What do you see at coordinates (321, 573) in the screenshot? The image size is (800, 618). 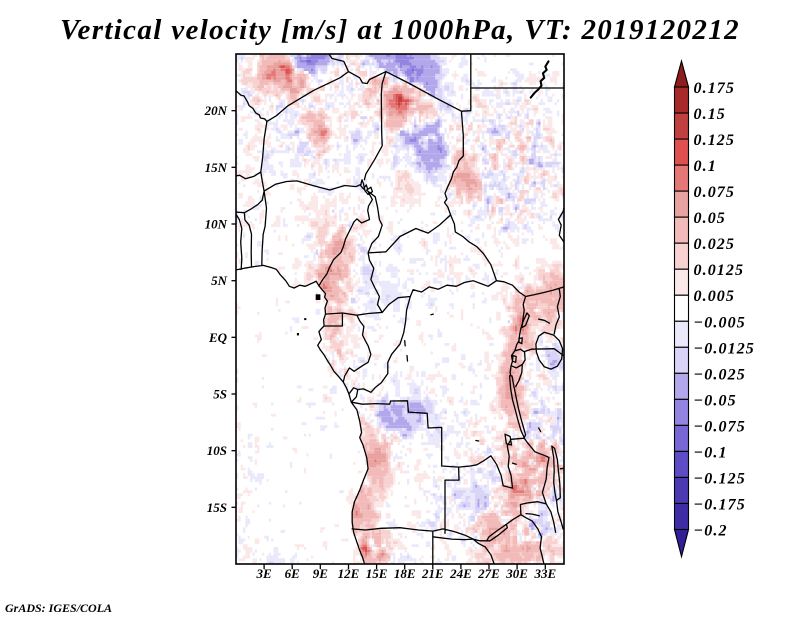 I see `svg-text: 9E` at bounding box center [321, 573].